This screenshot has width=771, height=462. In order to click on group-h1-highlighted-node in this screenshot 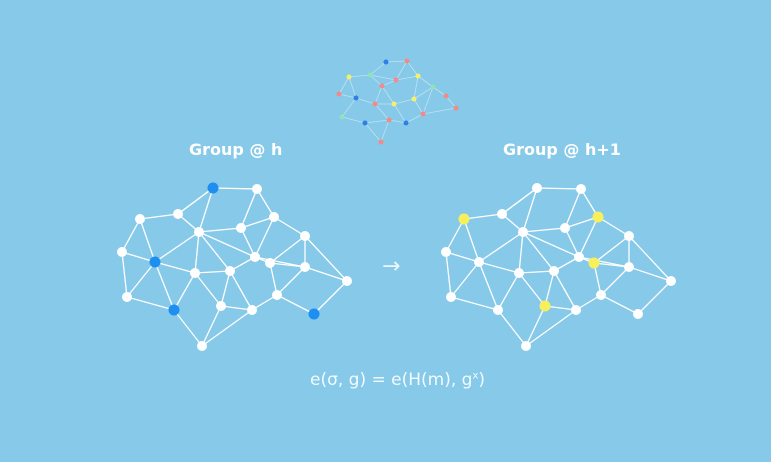, I will do `click(545, 306)`.